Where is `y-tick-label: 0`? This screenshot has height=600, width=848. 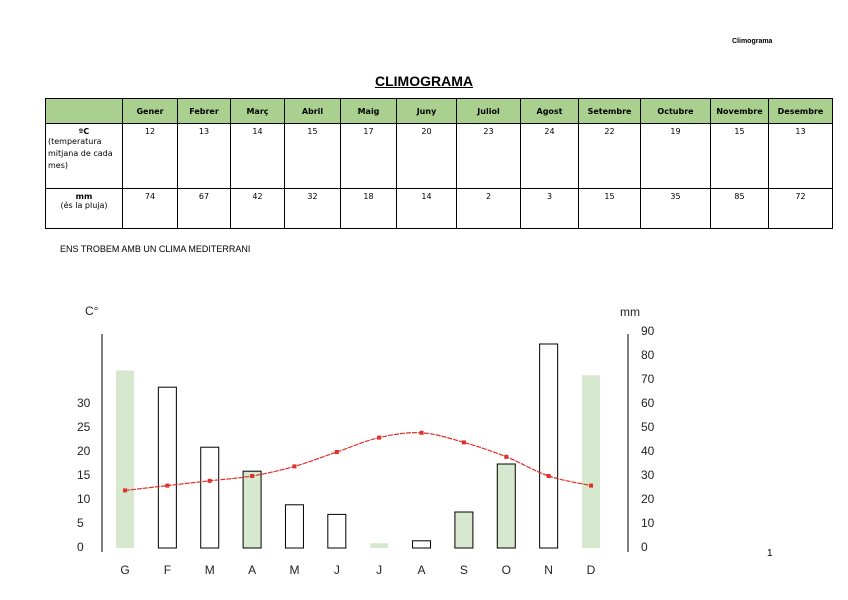 y-tick-label: 0 is located at coordinates (80, 547).